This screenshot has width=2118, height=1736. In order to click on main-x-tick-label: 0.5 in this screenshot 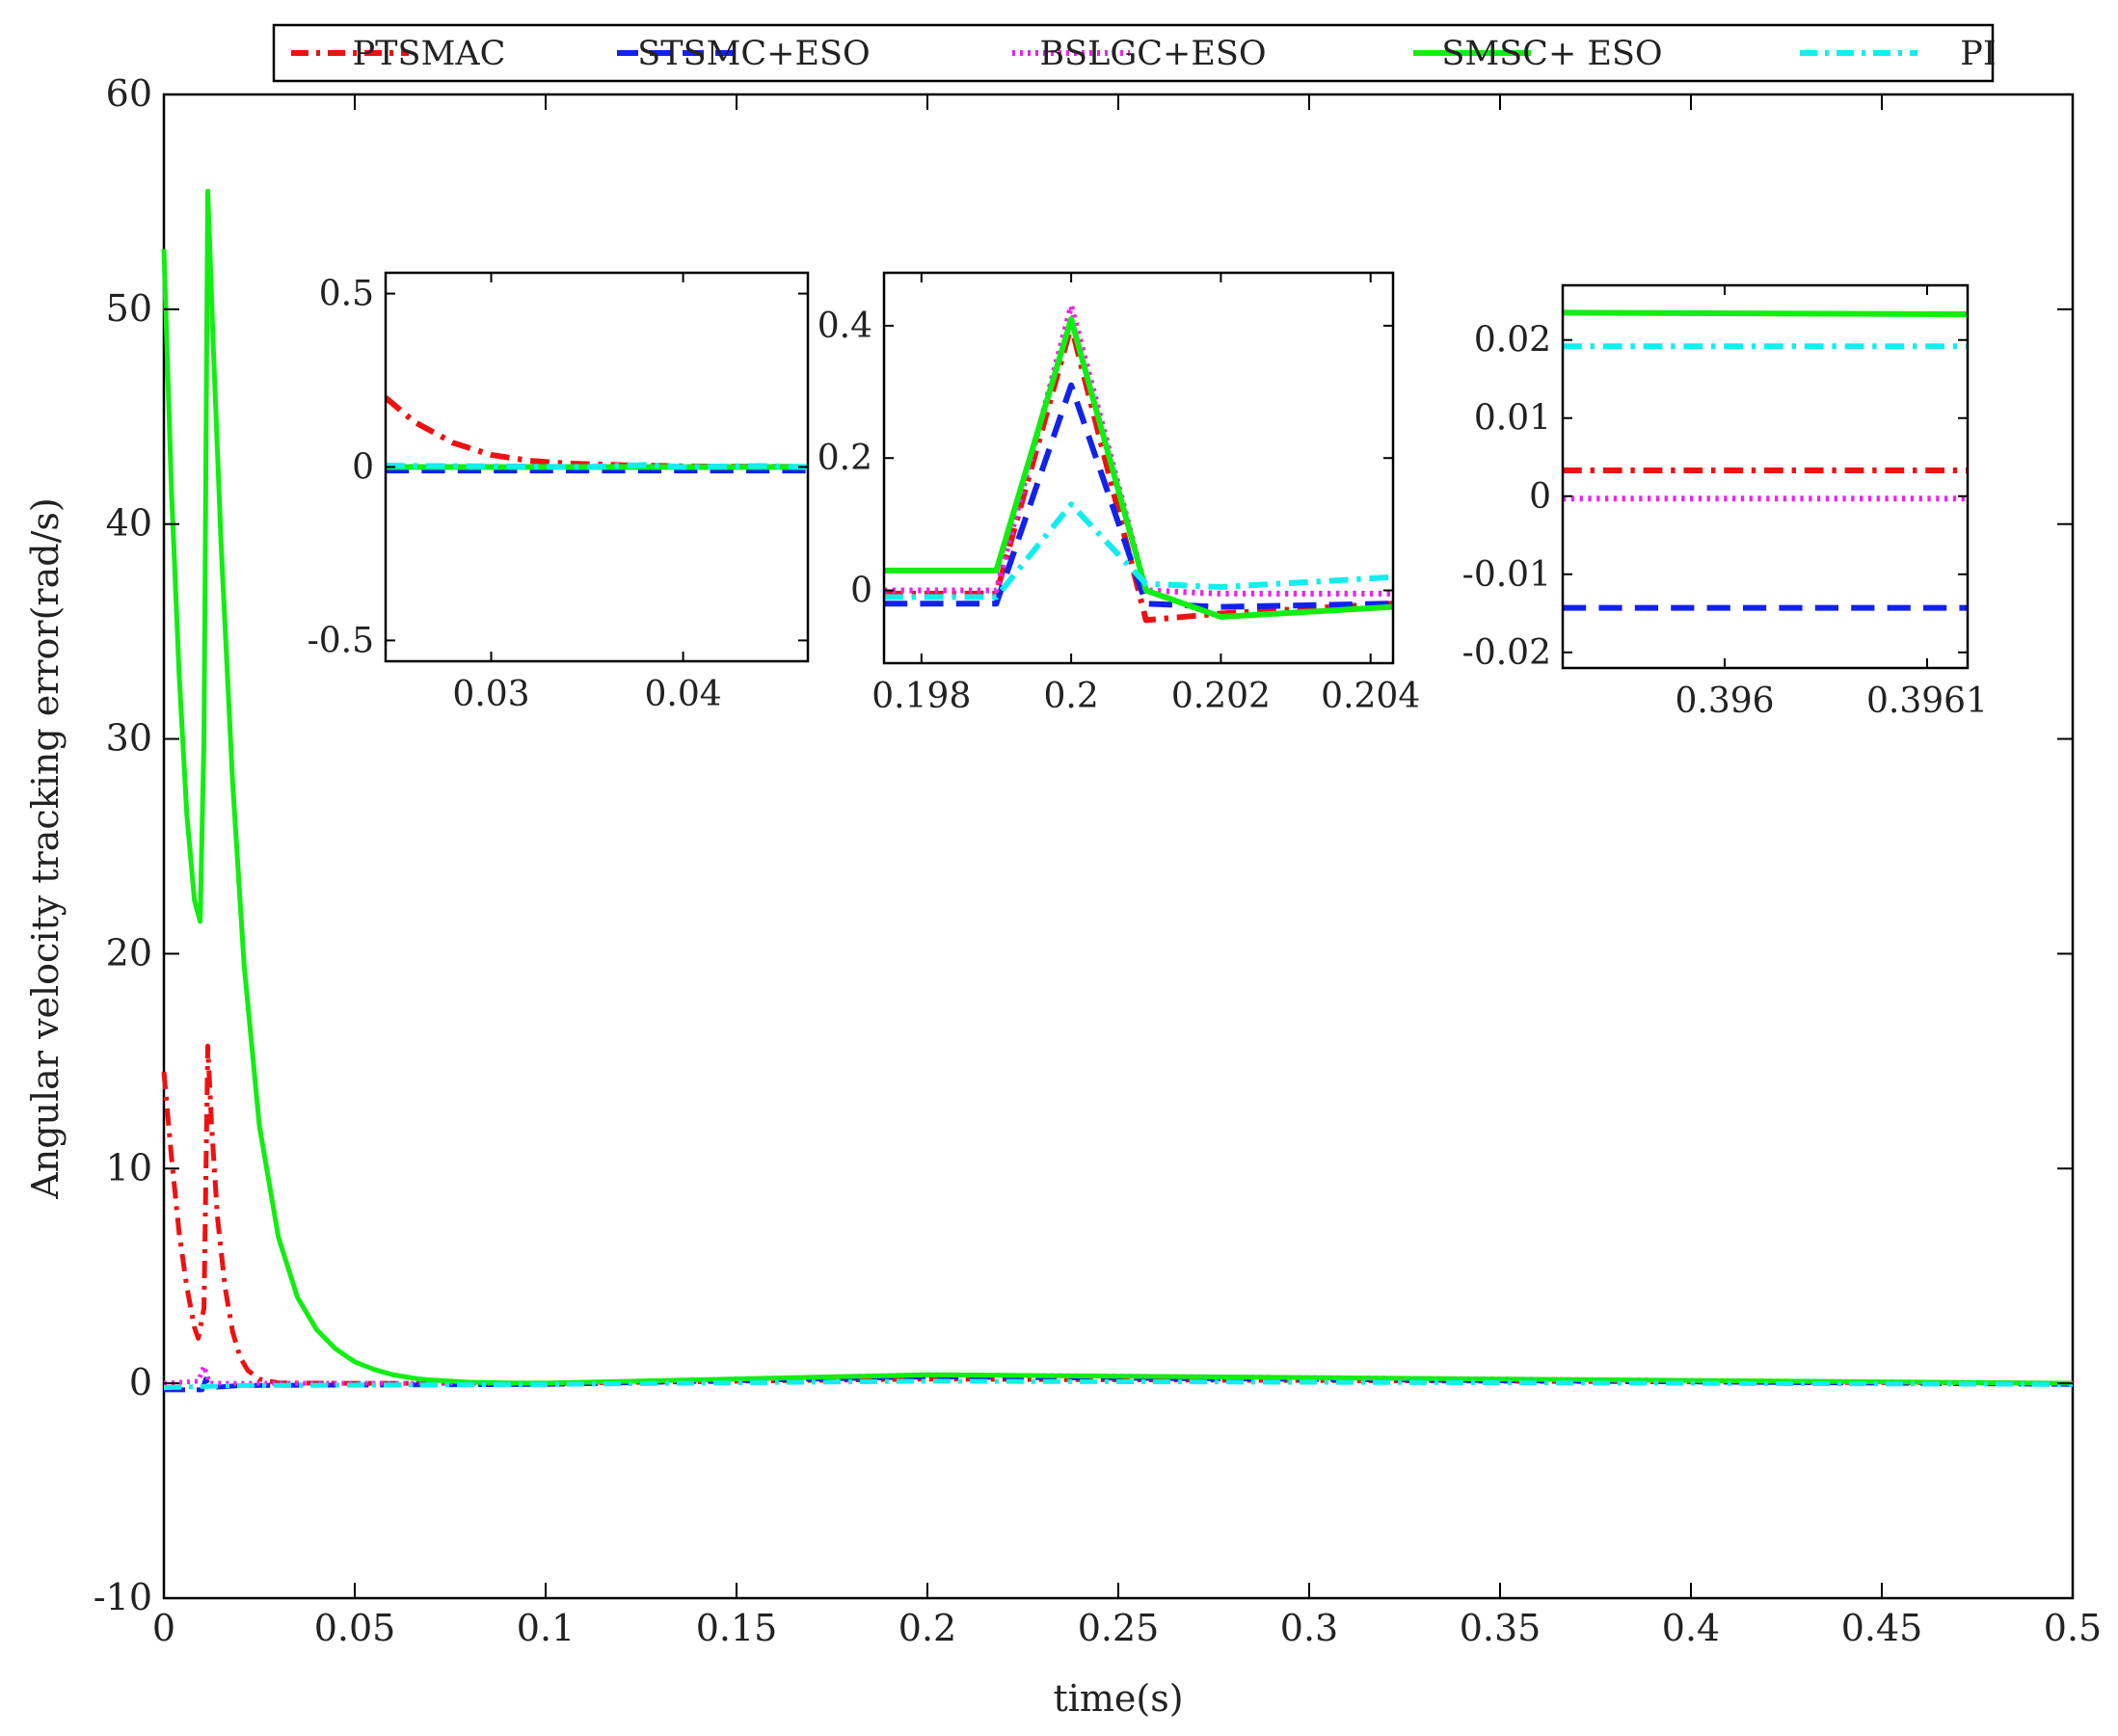, I will do `click(2073, 1628)`.